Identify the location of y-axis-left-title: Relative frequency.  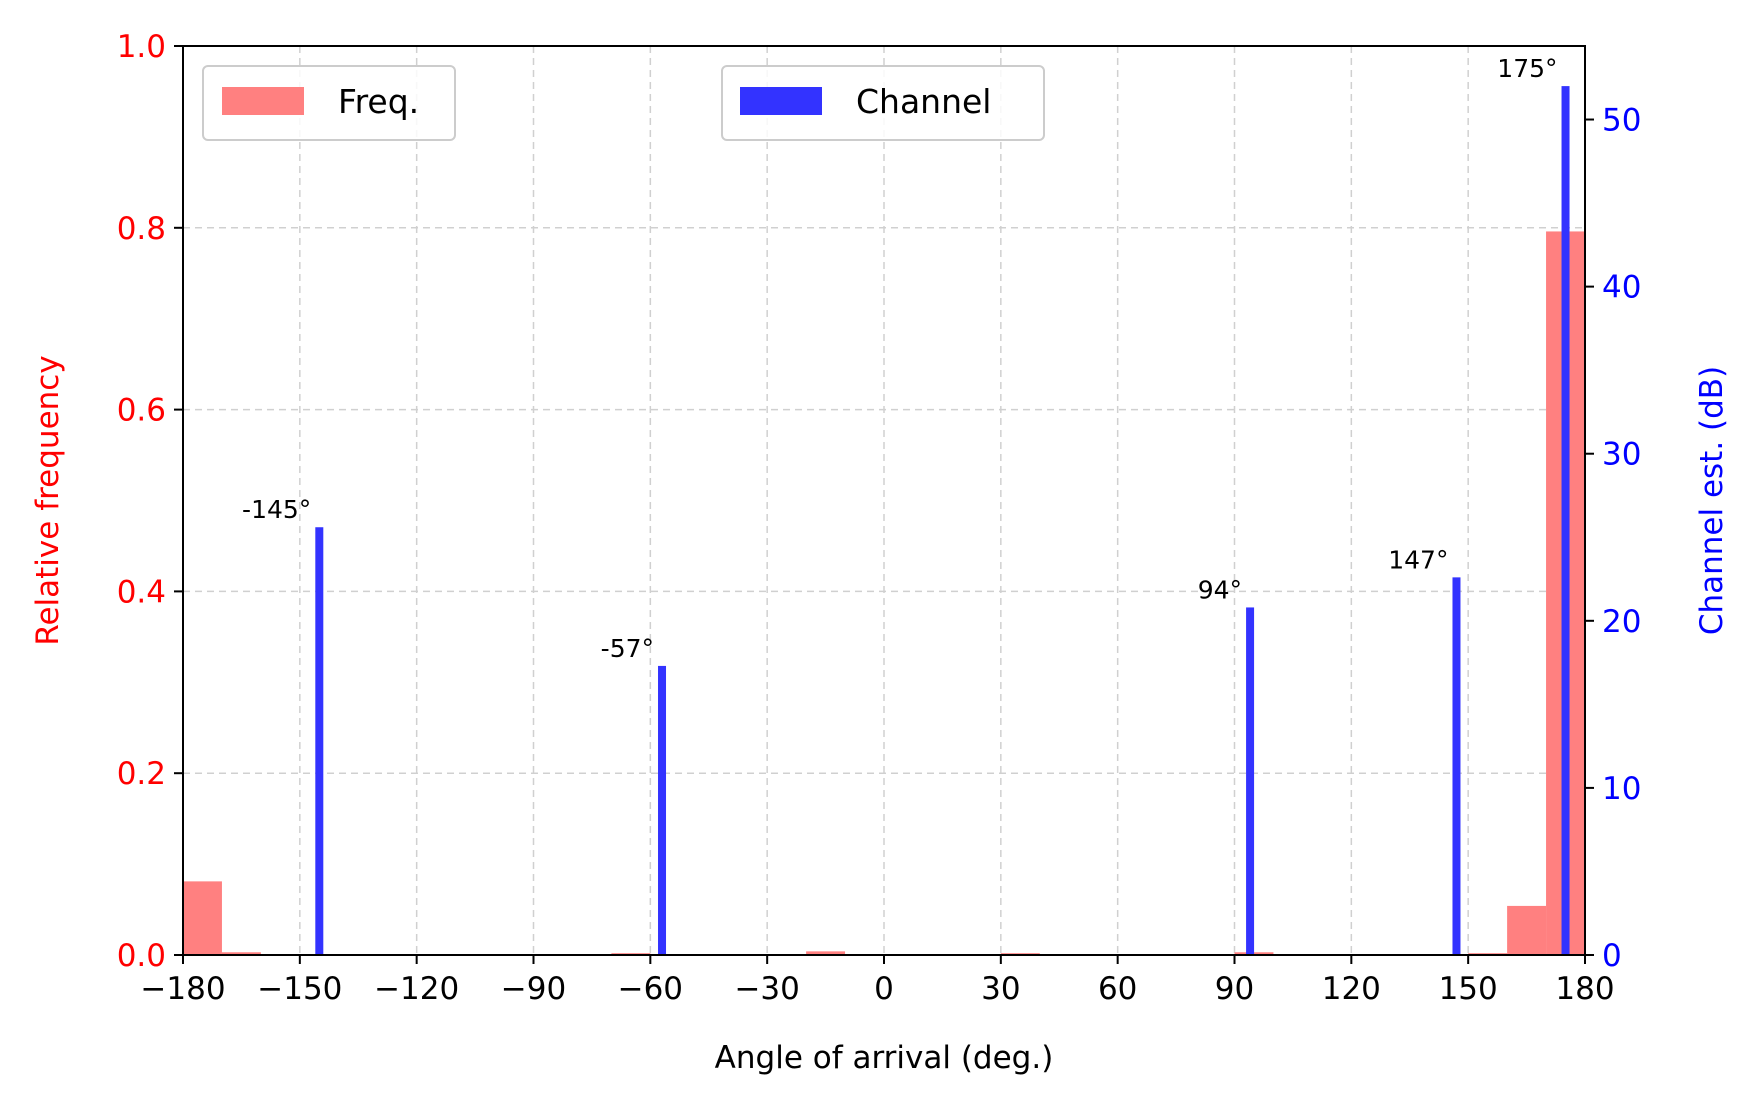
(48, 500).